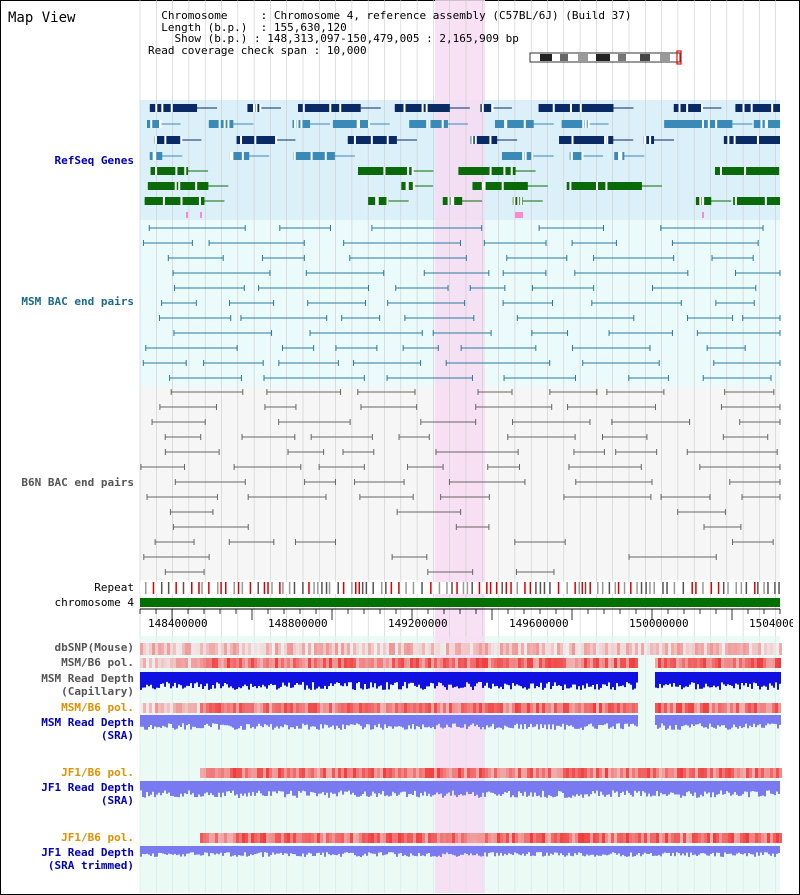 The image size is (800, 895). I want to click on track-label-jf1-b6-pol-2: JF1/B6 pol., so click(97, 837).